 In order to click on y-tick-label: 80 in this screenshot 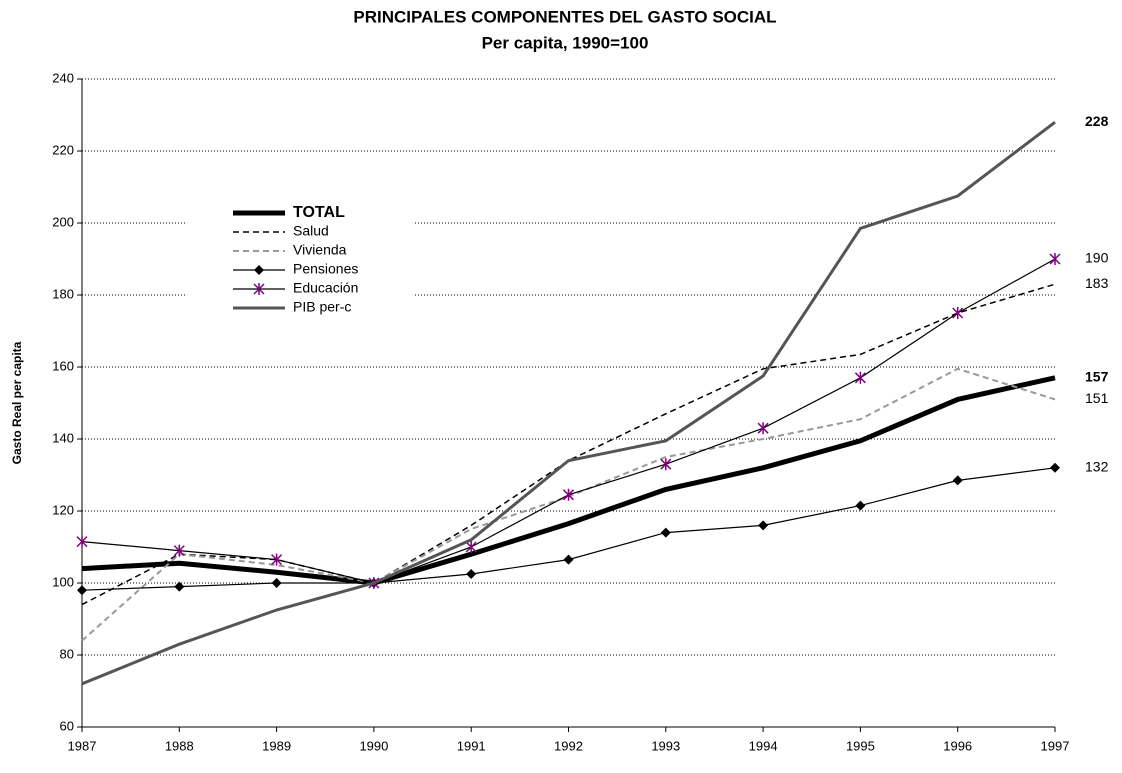, I will do `click(67, 653)`.